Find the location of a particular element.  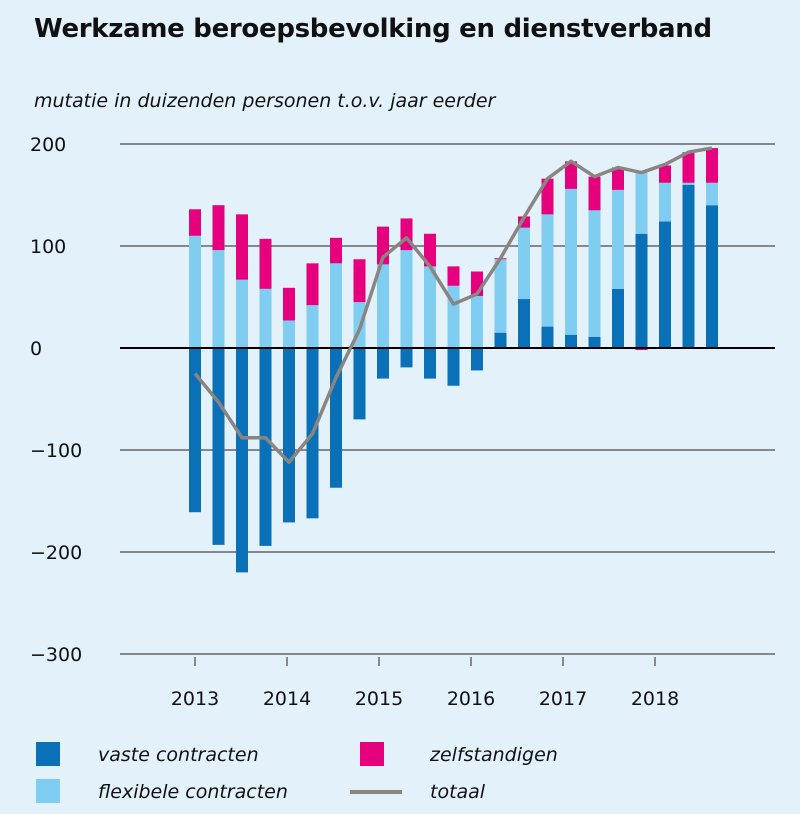

y-tick-label: 200 is located at coordinates (48, 145).